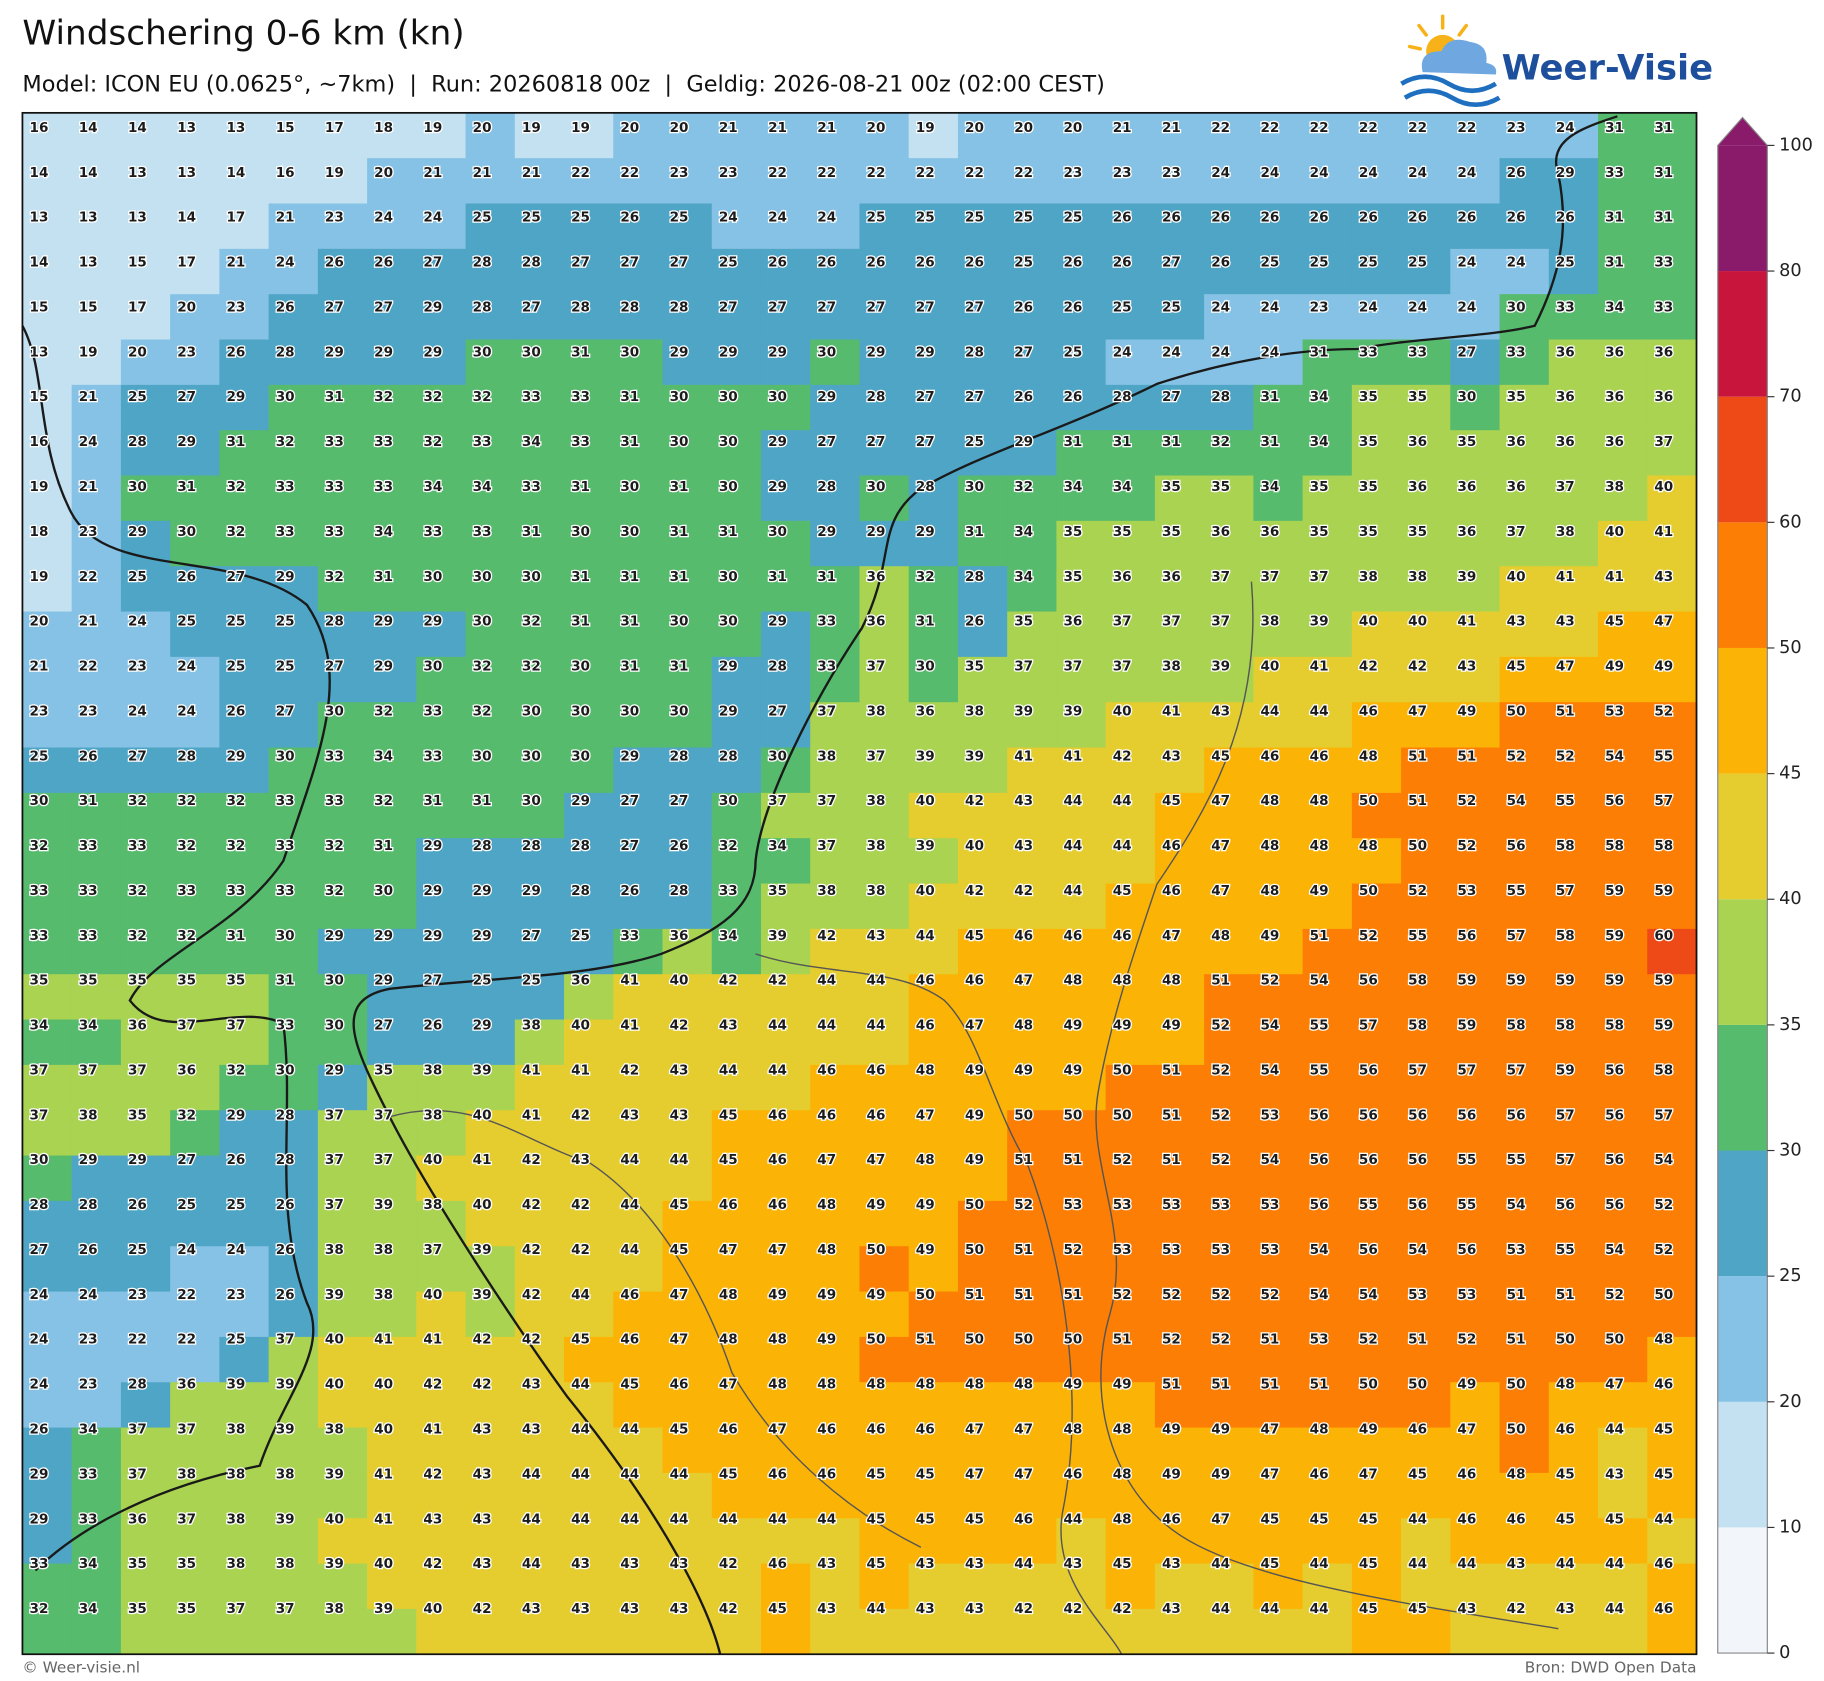 This screenshot has width=1824, height=1681. Describe the element at coordinates (383, 218) in the screenshot. I see `value-label: 24` at that location.